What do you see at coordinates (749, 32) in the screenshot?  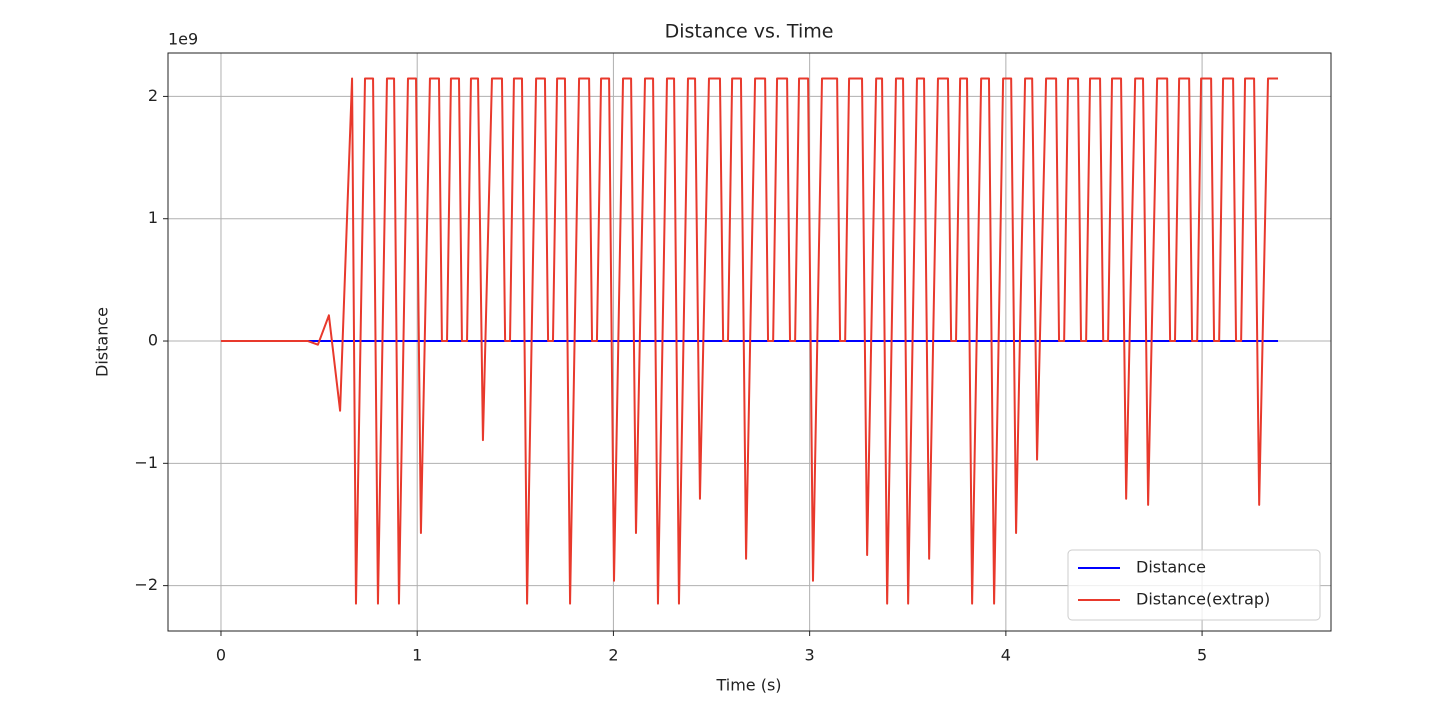 I see `chart-title: Distance vs. Time` at bounding box center [749, 32].